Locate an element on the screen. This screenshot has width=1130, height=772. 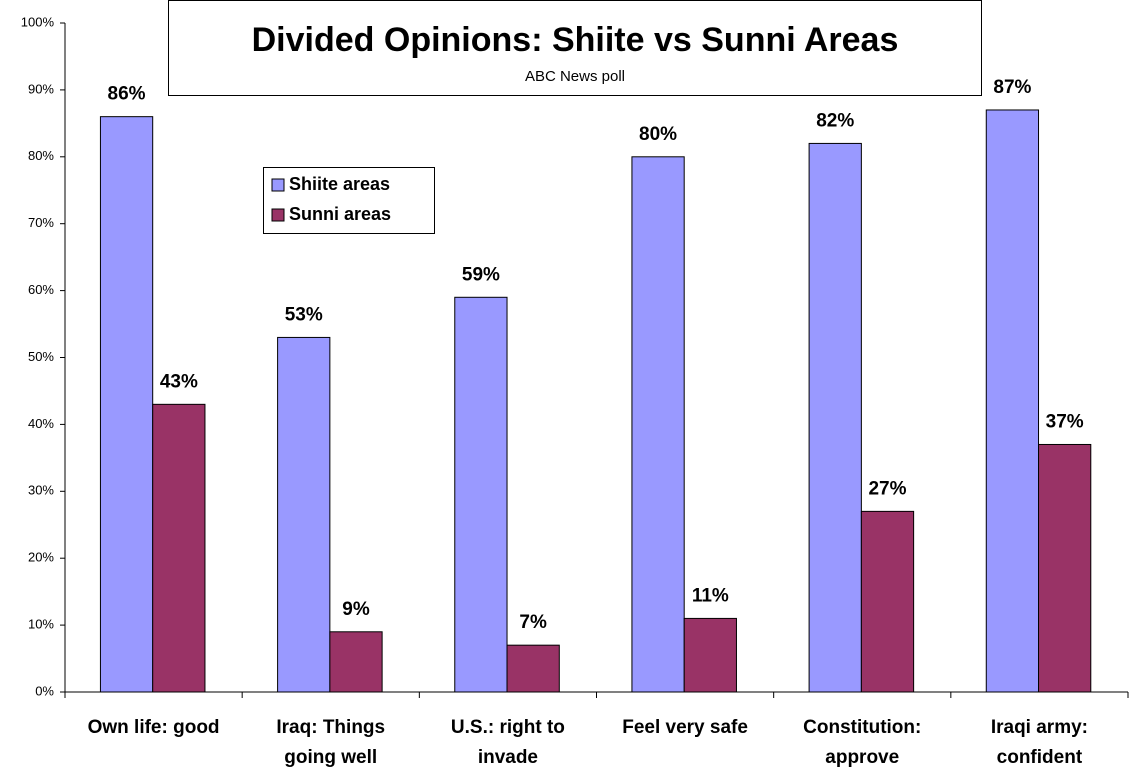
x-tick-label: Own life: good is located at coordinates (154, 727).